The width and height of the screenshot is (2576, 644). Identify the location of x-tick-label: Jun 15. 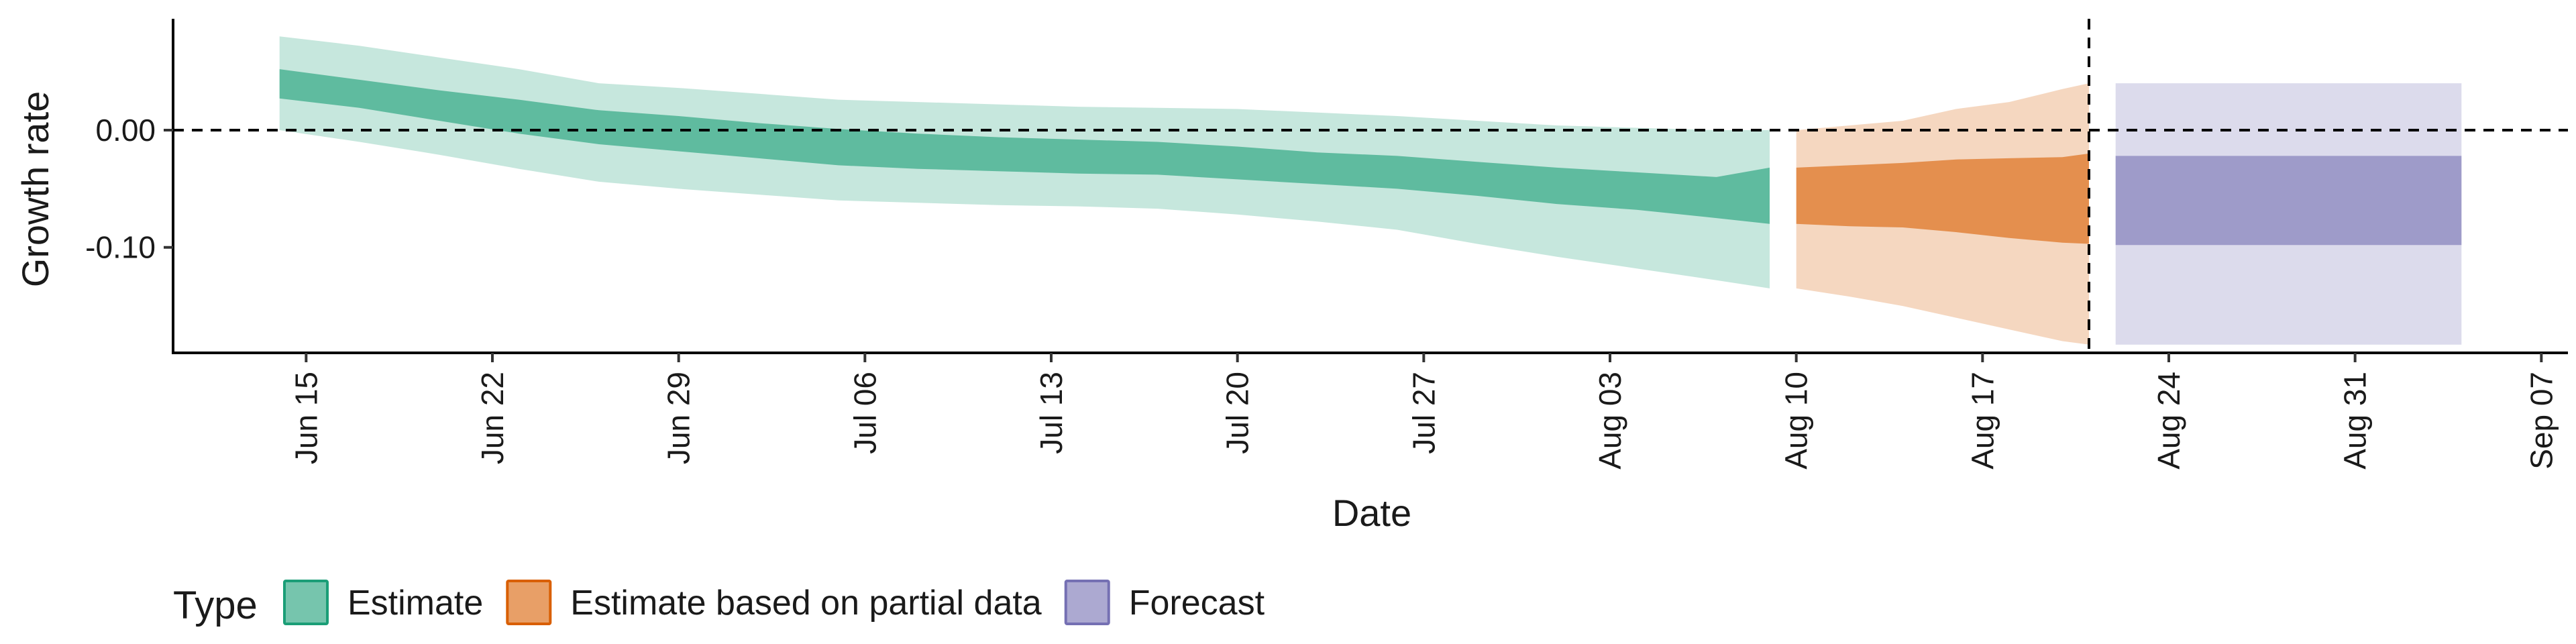
(305, 418).